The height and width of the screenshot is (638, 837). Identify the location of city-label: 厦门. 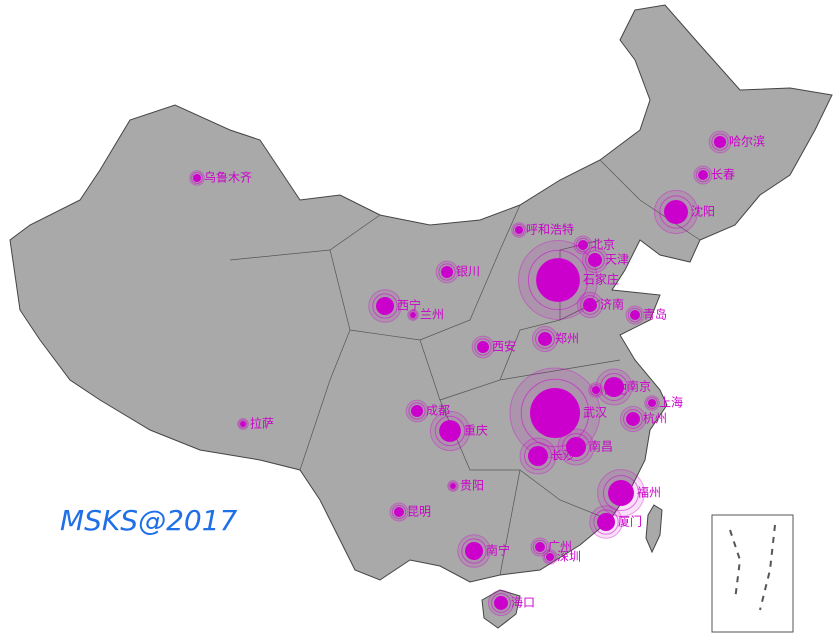
(630, 521).